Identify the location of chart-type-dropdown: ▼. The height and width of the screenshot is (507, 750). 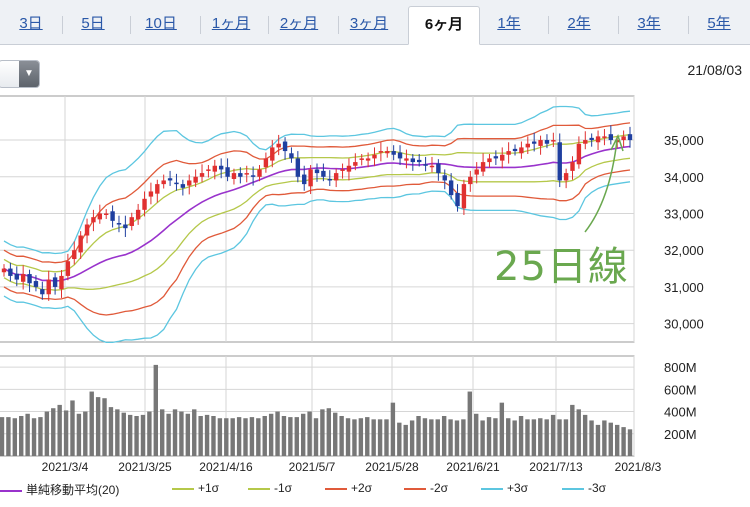
(20, 74).